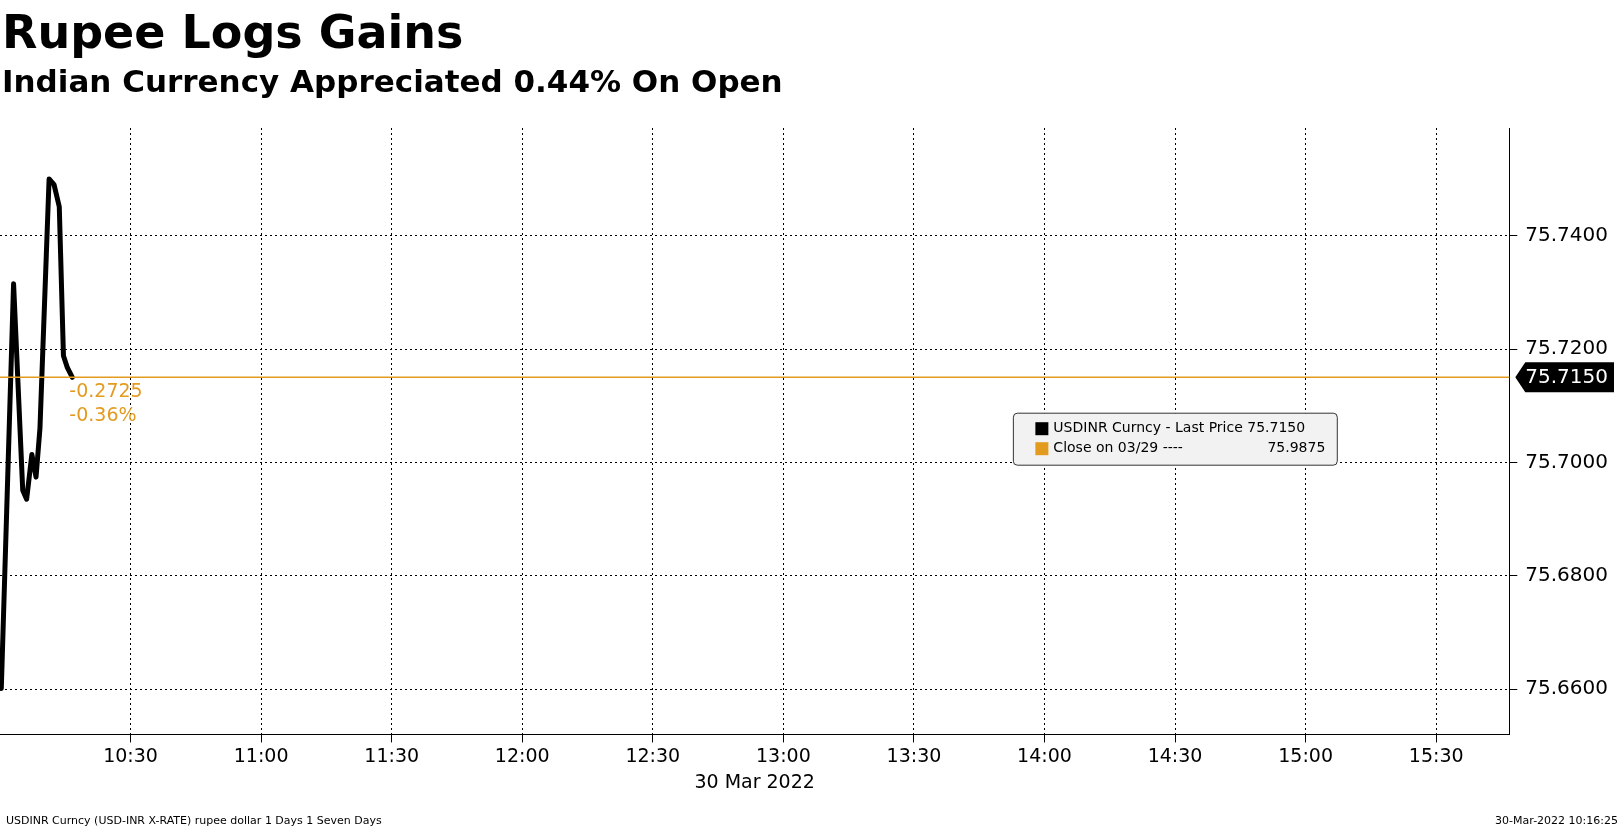 The image size is (1624, 835). I want to click on legend-label: USDINR Curncy - Last Price 75.7150, so click(1179, 426).